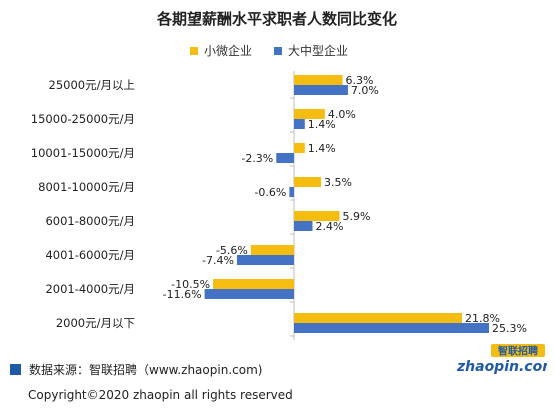 The height and width of the screenshot is (414, 554). I want to click on data-label-large: 2.4%, so click(329, 226).